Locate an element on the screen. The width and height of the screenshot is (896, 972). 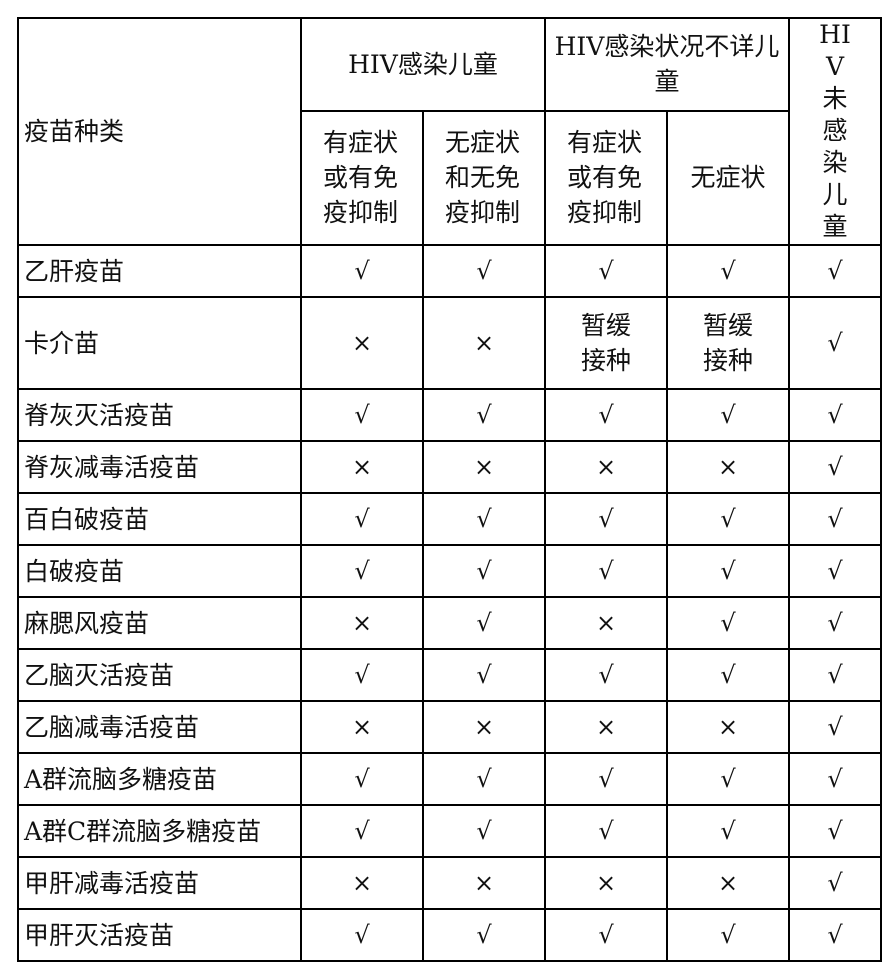
vaccine-name: 百白破疫苗 is located at coordinates (159, 519).